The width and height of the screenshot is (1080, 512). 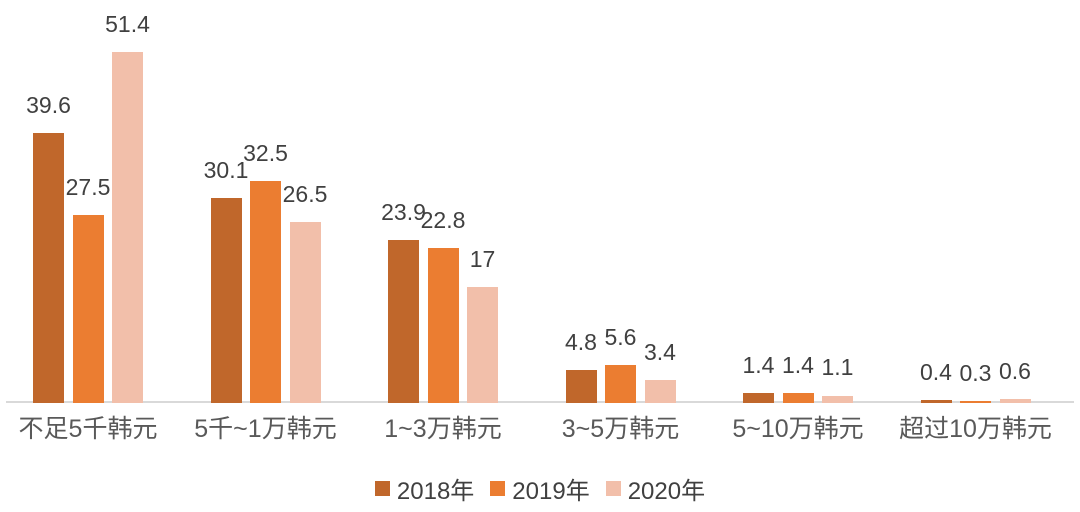 I want to click on category-label: 超过10万韩元, so click(x=975, y=429).